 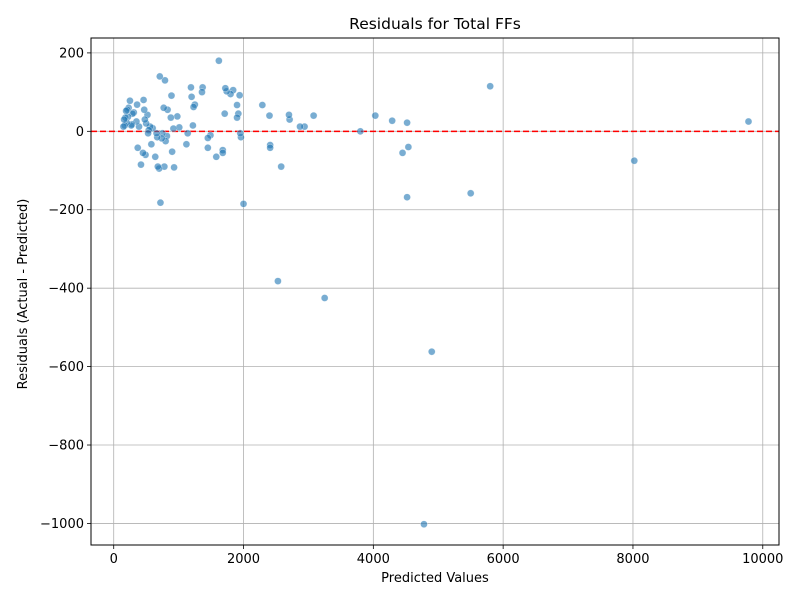 I want to click on y-tick-label: −800, so click(x=66, y=446).